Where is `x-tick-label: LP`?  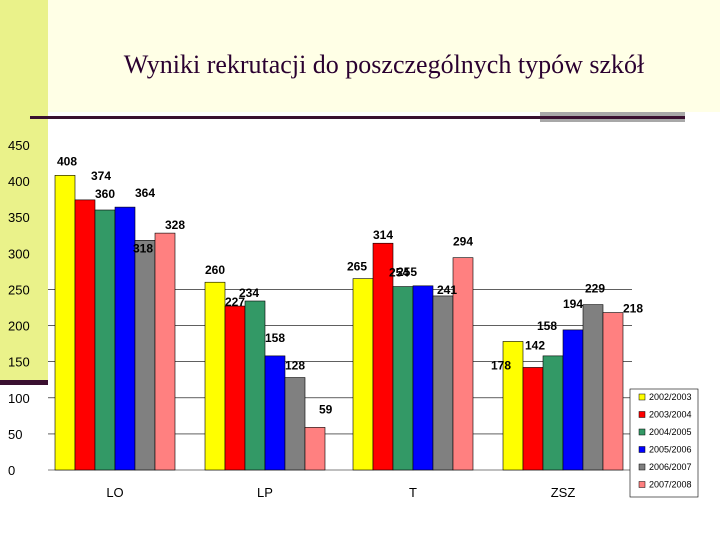
x-tick-label: LP is located at coordinates (265, 492).